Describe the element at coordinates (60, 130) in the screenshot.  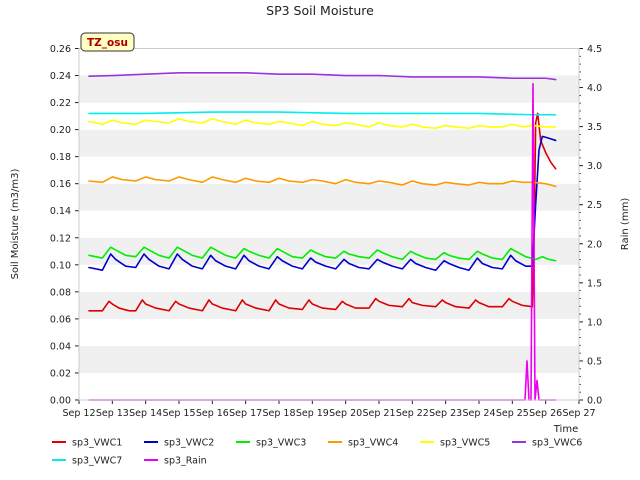
I see `y-tick-label: 0.20` at that location.